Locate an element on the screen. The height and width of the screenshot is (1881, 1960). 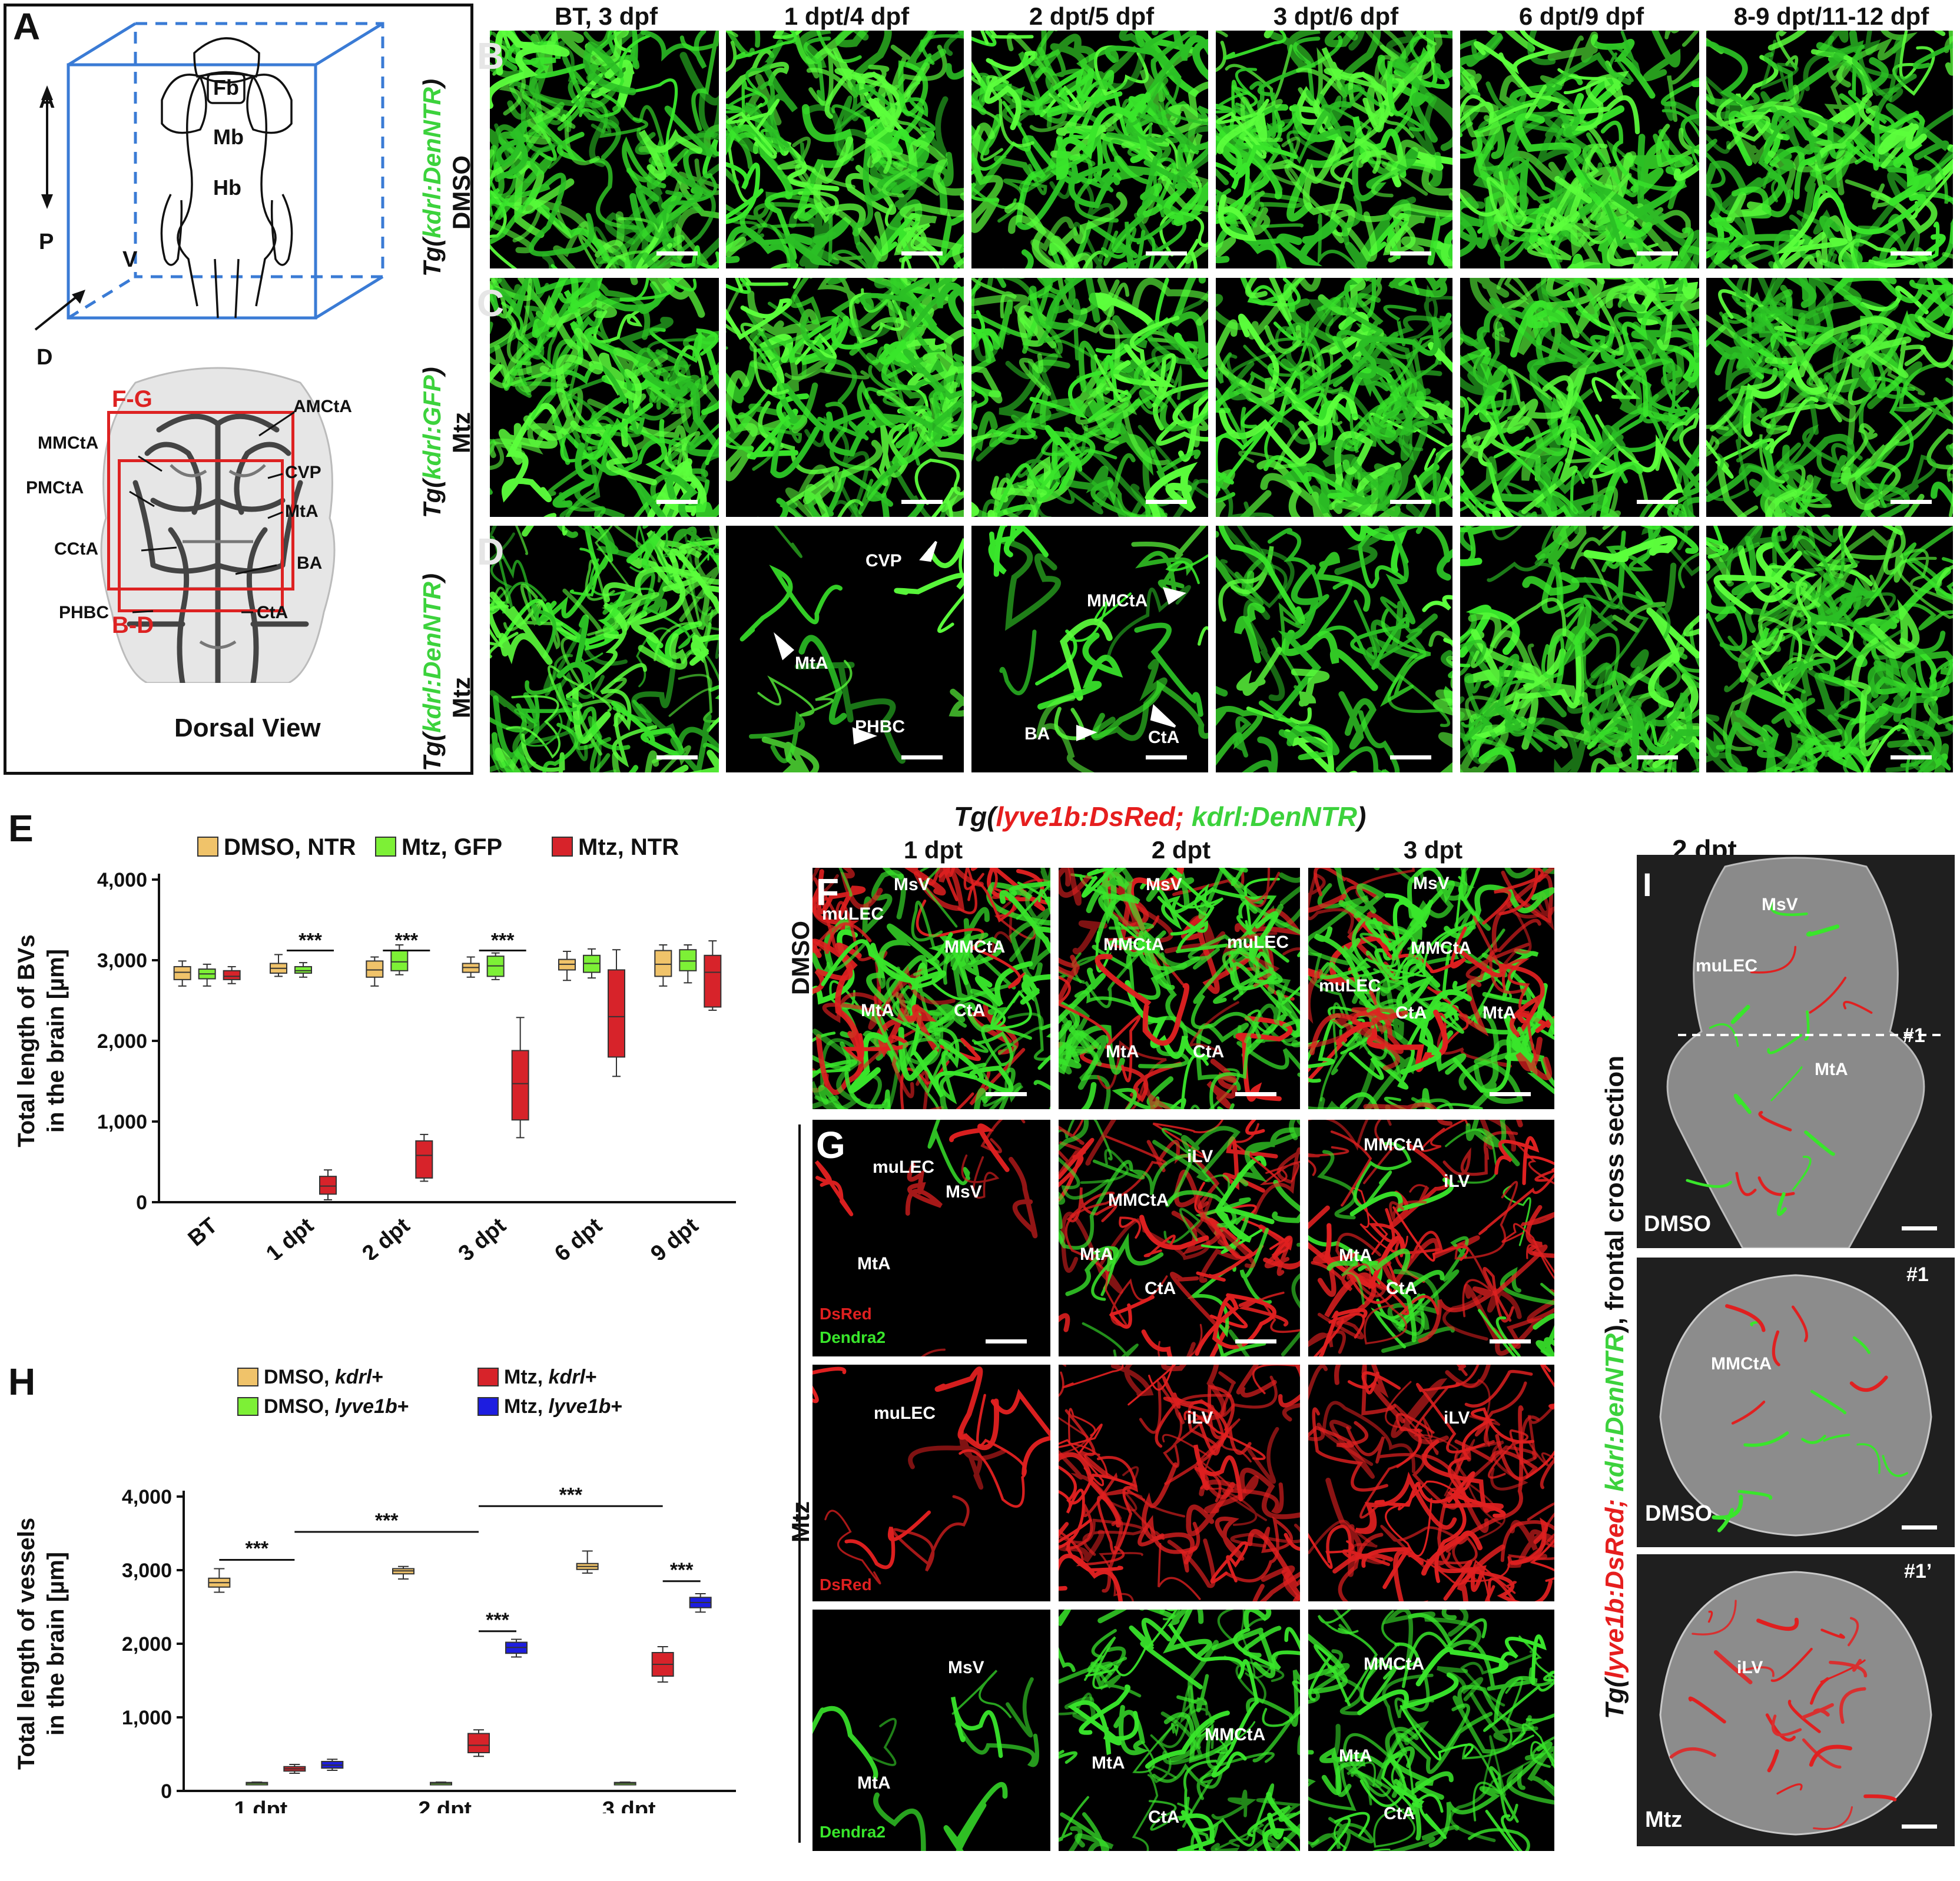
x-tick-label: 9 dpt is located at coordinates (675, 1236).